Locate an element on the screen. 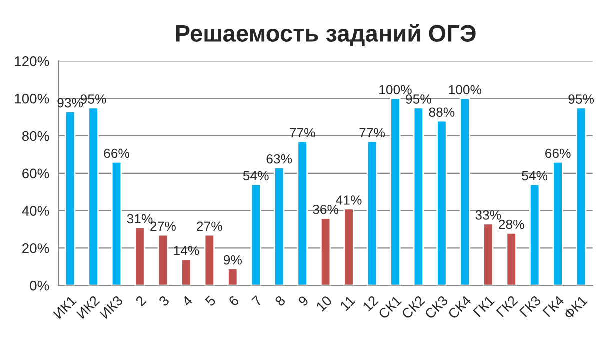 This screenshot has width=605, height=340. x-tick-label: 3 is located at coordinates (164, 301).